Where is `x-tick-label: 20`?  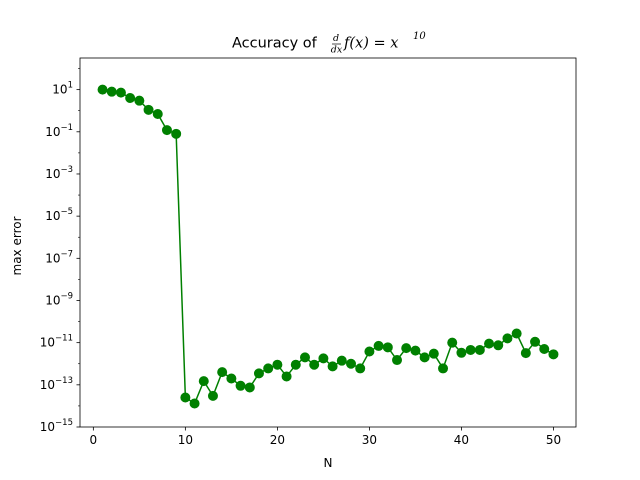 x-tick-label: 20 is located at coordinates (277, 440).